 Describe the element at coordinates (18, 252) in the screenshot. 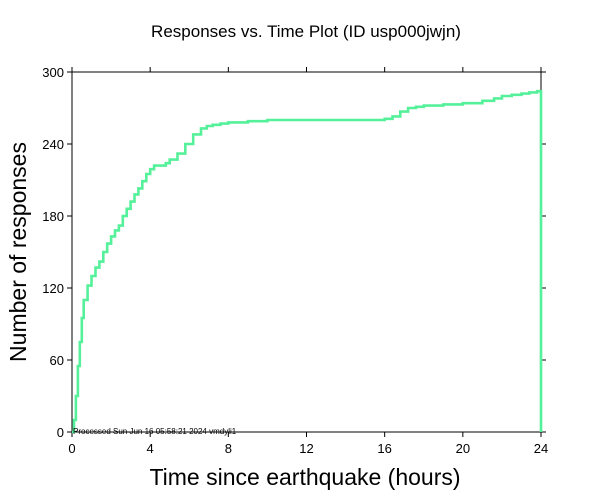

I see `y-axis-label: Number of responses` at that location.